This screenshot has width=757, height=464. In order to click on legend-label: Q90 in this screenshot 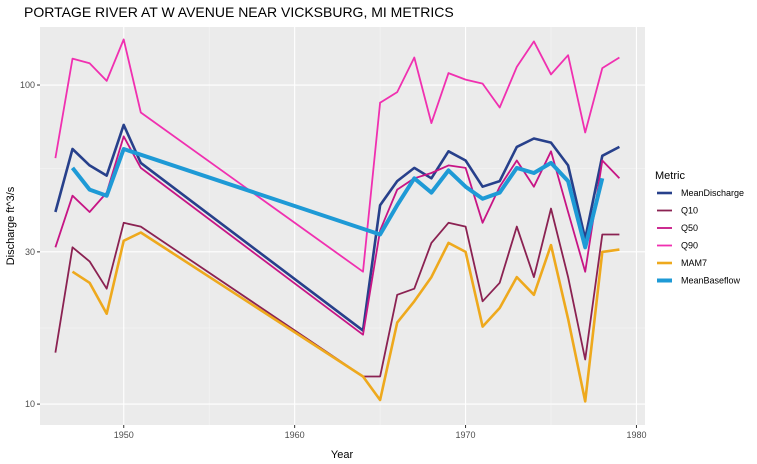, I will do `click(689, 246)`.